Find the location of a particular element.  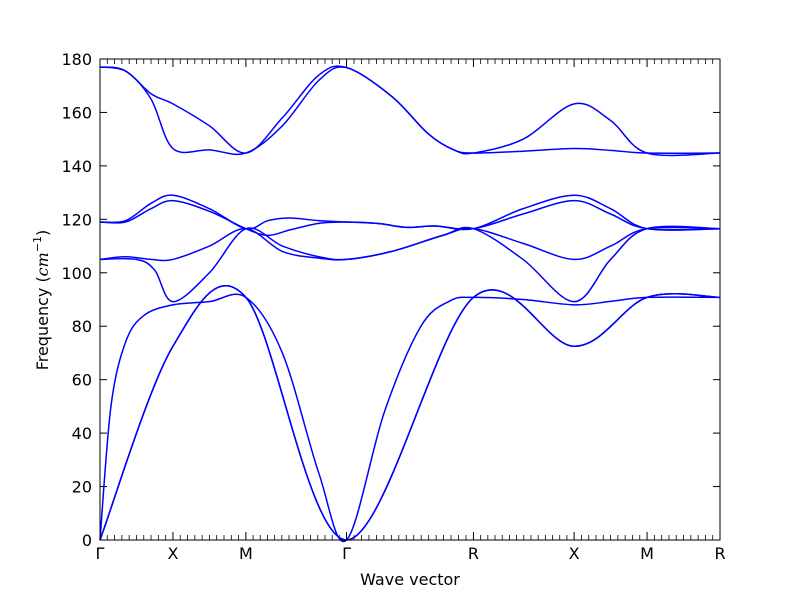

y-axis-label: Frequency (cm−1) is located at coordinates (41, 300).